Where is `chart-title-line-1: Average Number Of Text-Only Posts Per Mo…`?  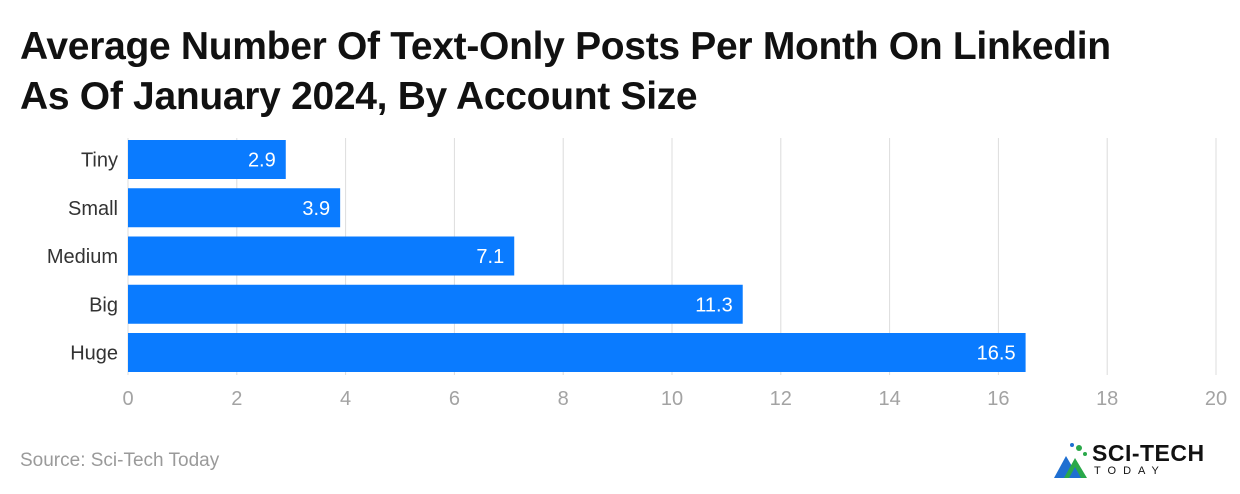 chart-title-line-1: Average Number Of Text-Only Posts Per Mo… is located at coordinates (565, 46).